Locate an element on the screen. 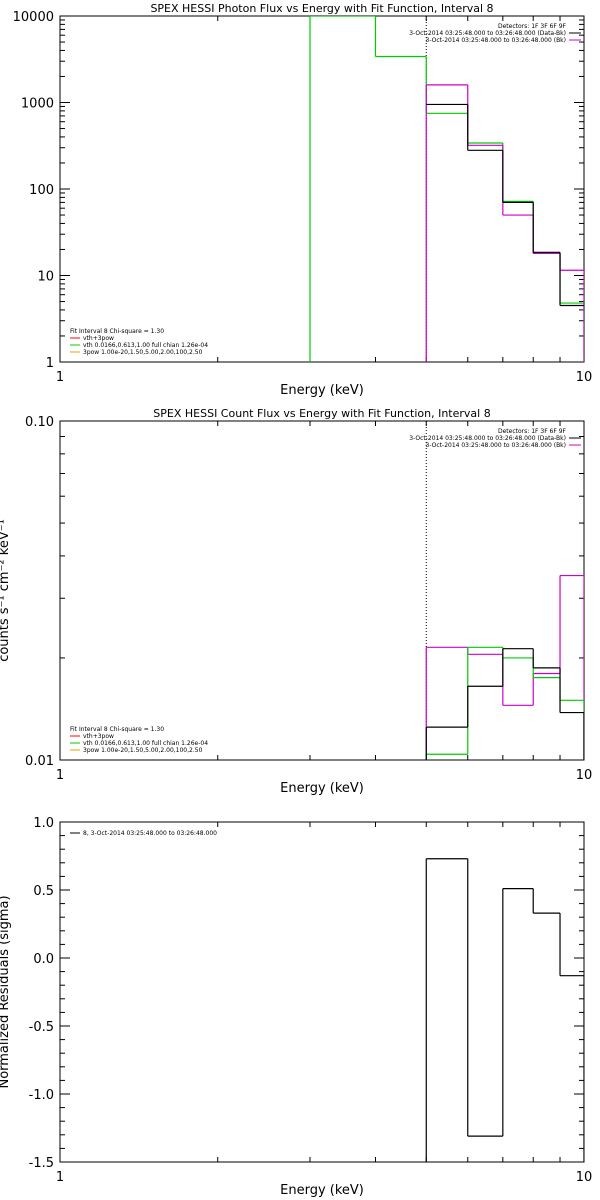 The image size is (600, 1200). y-tick-label: 10000 is located at coordinates (33, 17).